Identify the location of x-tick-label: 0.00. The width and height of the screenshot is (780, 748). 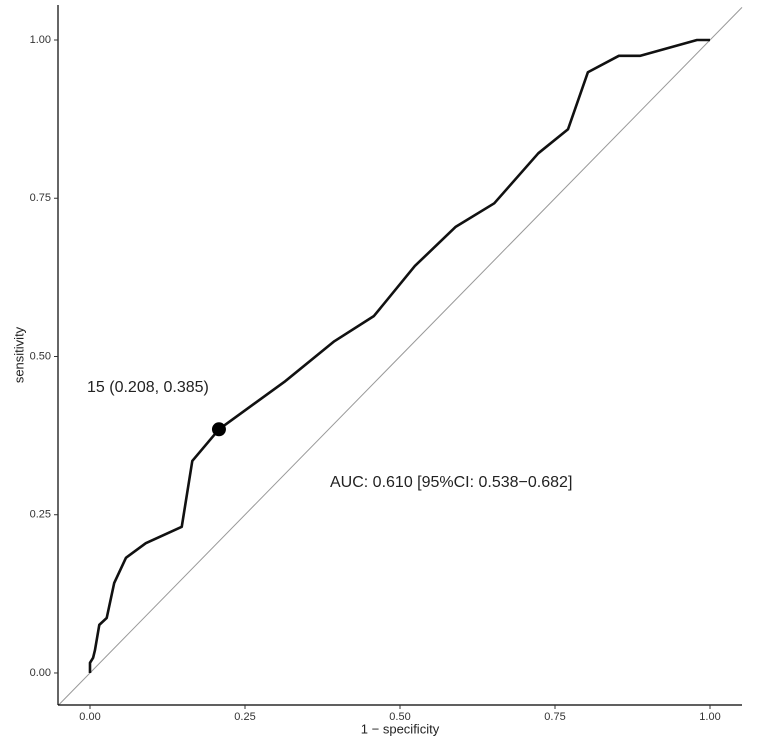
(89, 717).